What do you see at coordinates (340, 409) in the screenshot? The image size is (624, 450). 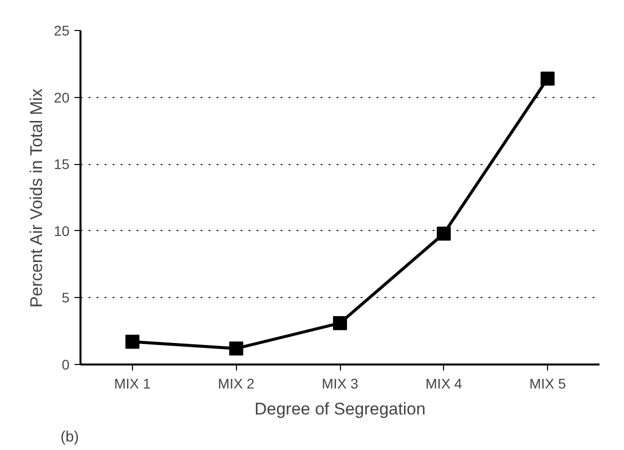 I see `x-axis-title: Degree of Segregation` at bounding box center [340, 409].